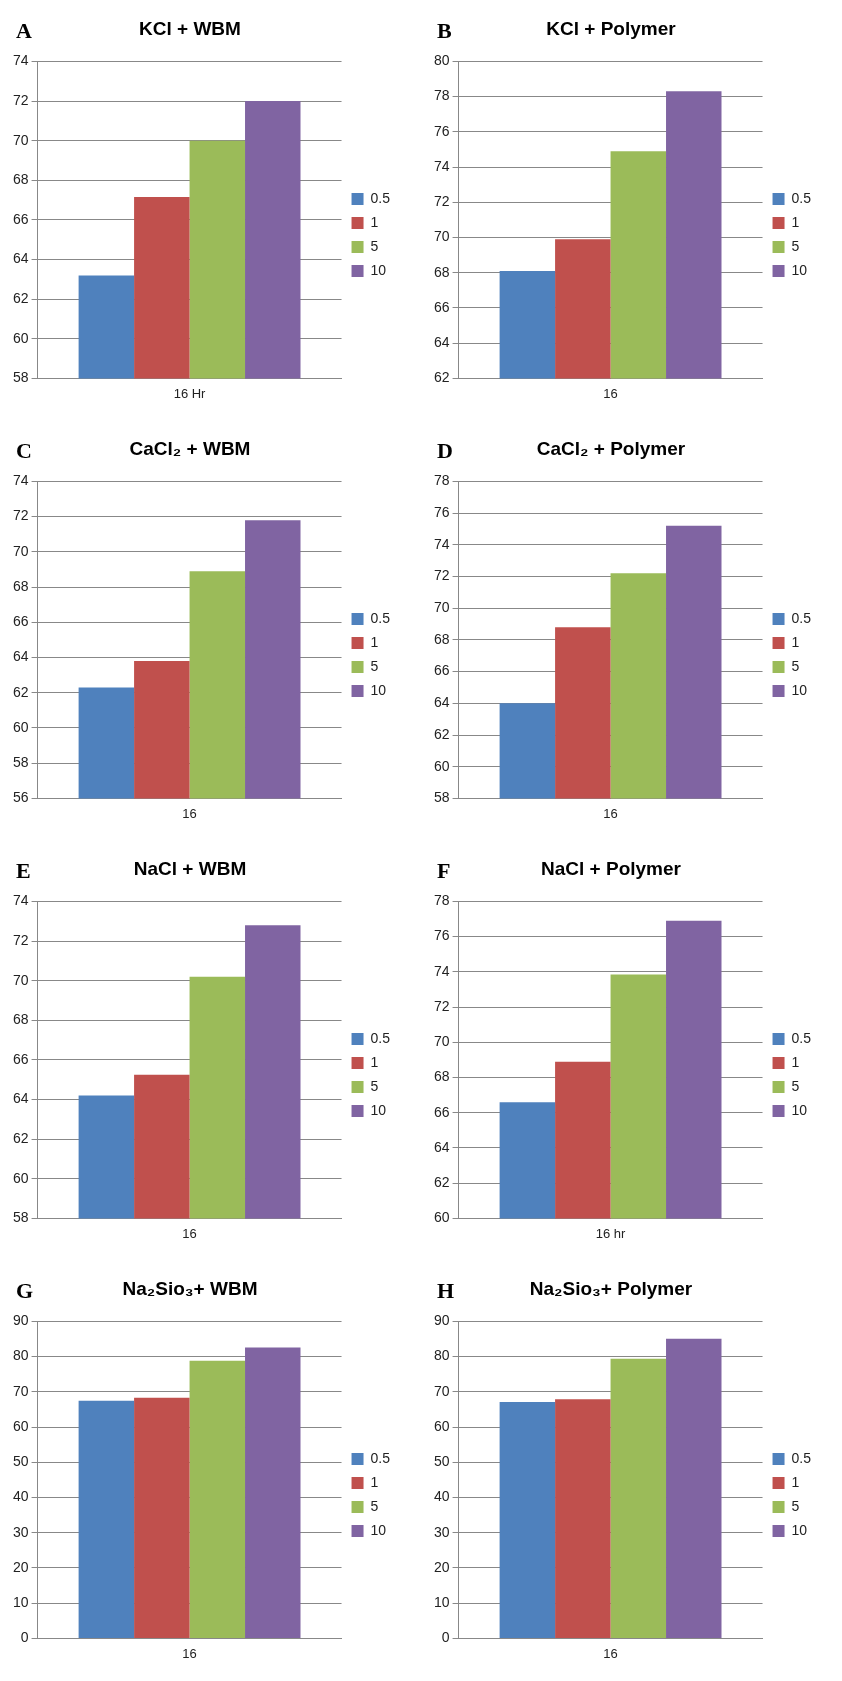 This screenshot has width=842, height=1681. Describe the element at coordinates (445, 451) in the screenshot. I see `text: D` at that location.